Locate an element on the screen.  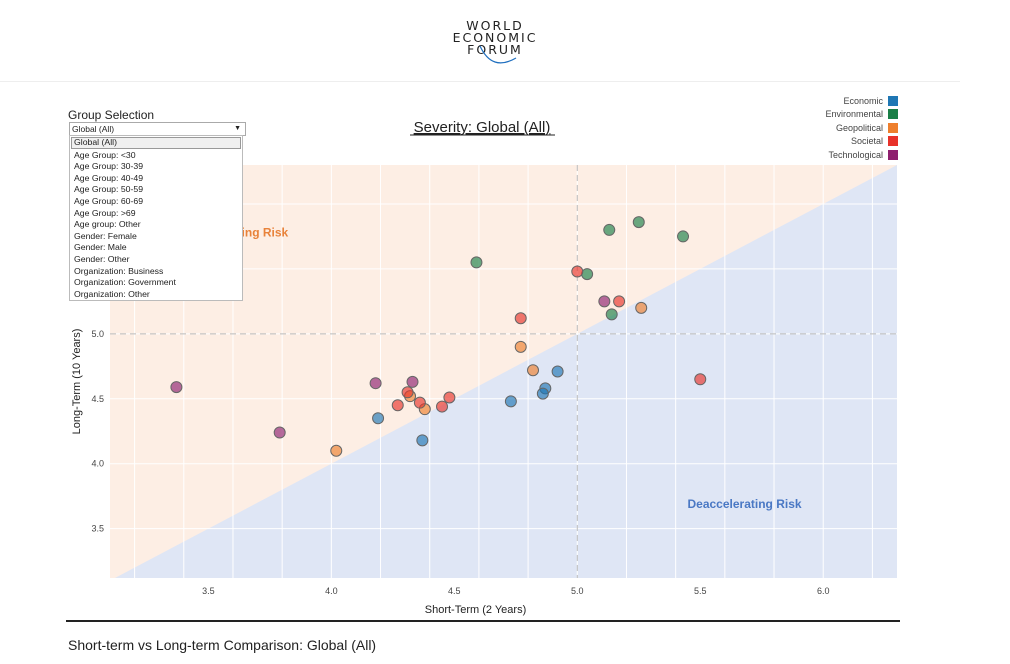
x-tick-label: 6.0 is located at coordinates (823, 591).